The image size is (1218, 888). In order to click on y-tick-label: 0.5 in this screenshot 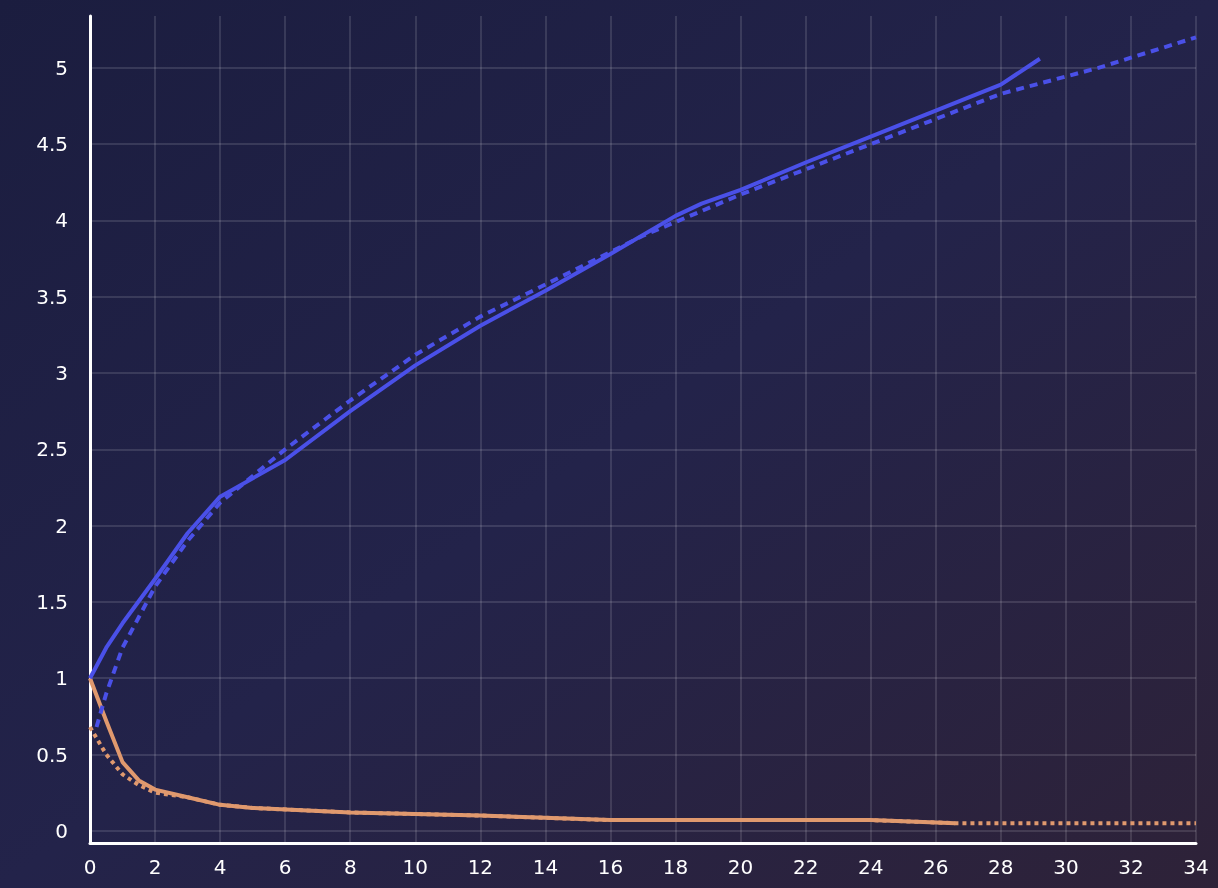, I will do `click(52, 754)`.